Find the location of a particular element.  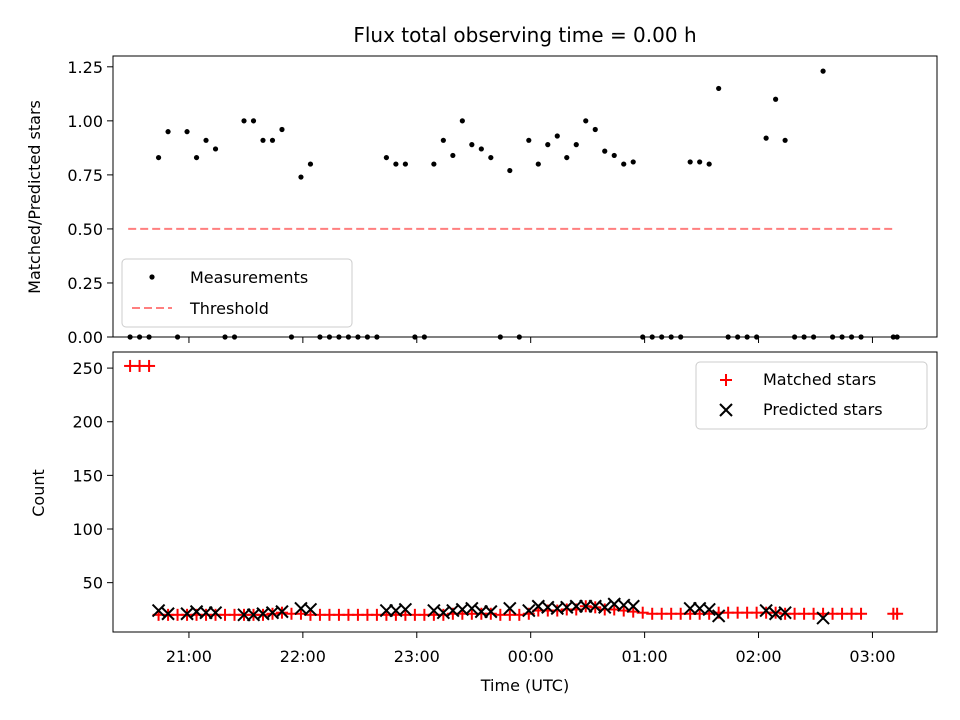

legend-predicted-label: Predicted stars is located at coordinates (823, 409).